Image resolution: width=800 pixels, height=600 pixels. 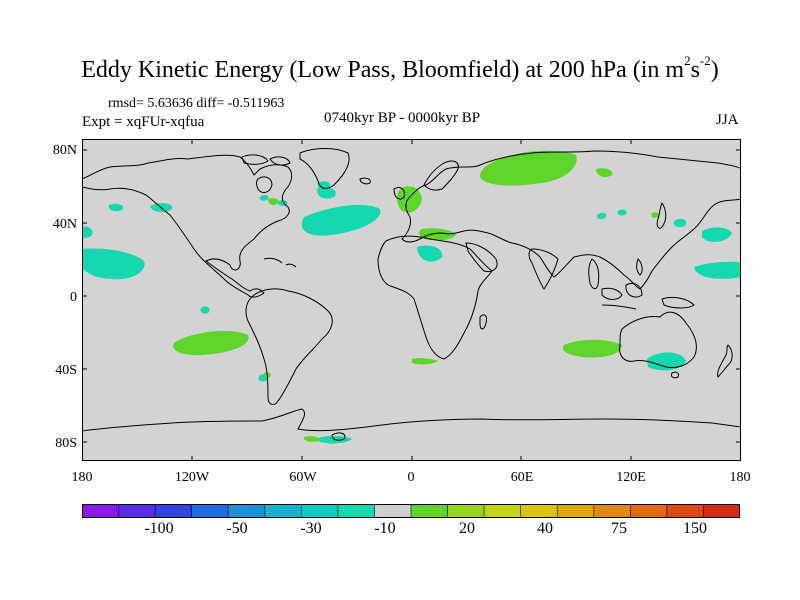 What do you see at coordinates (303, 477) in the screenshot?
I see `lon-label-60w: 60W` at bounding box center [303, 477].